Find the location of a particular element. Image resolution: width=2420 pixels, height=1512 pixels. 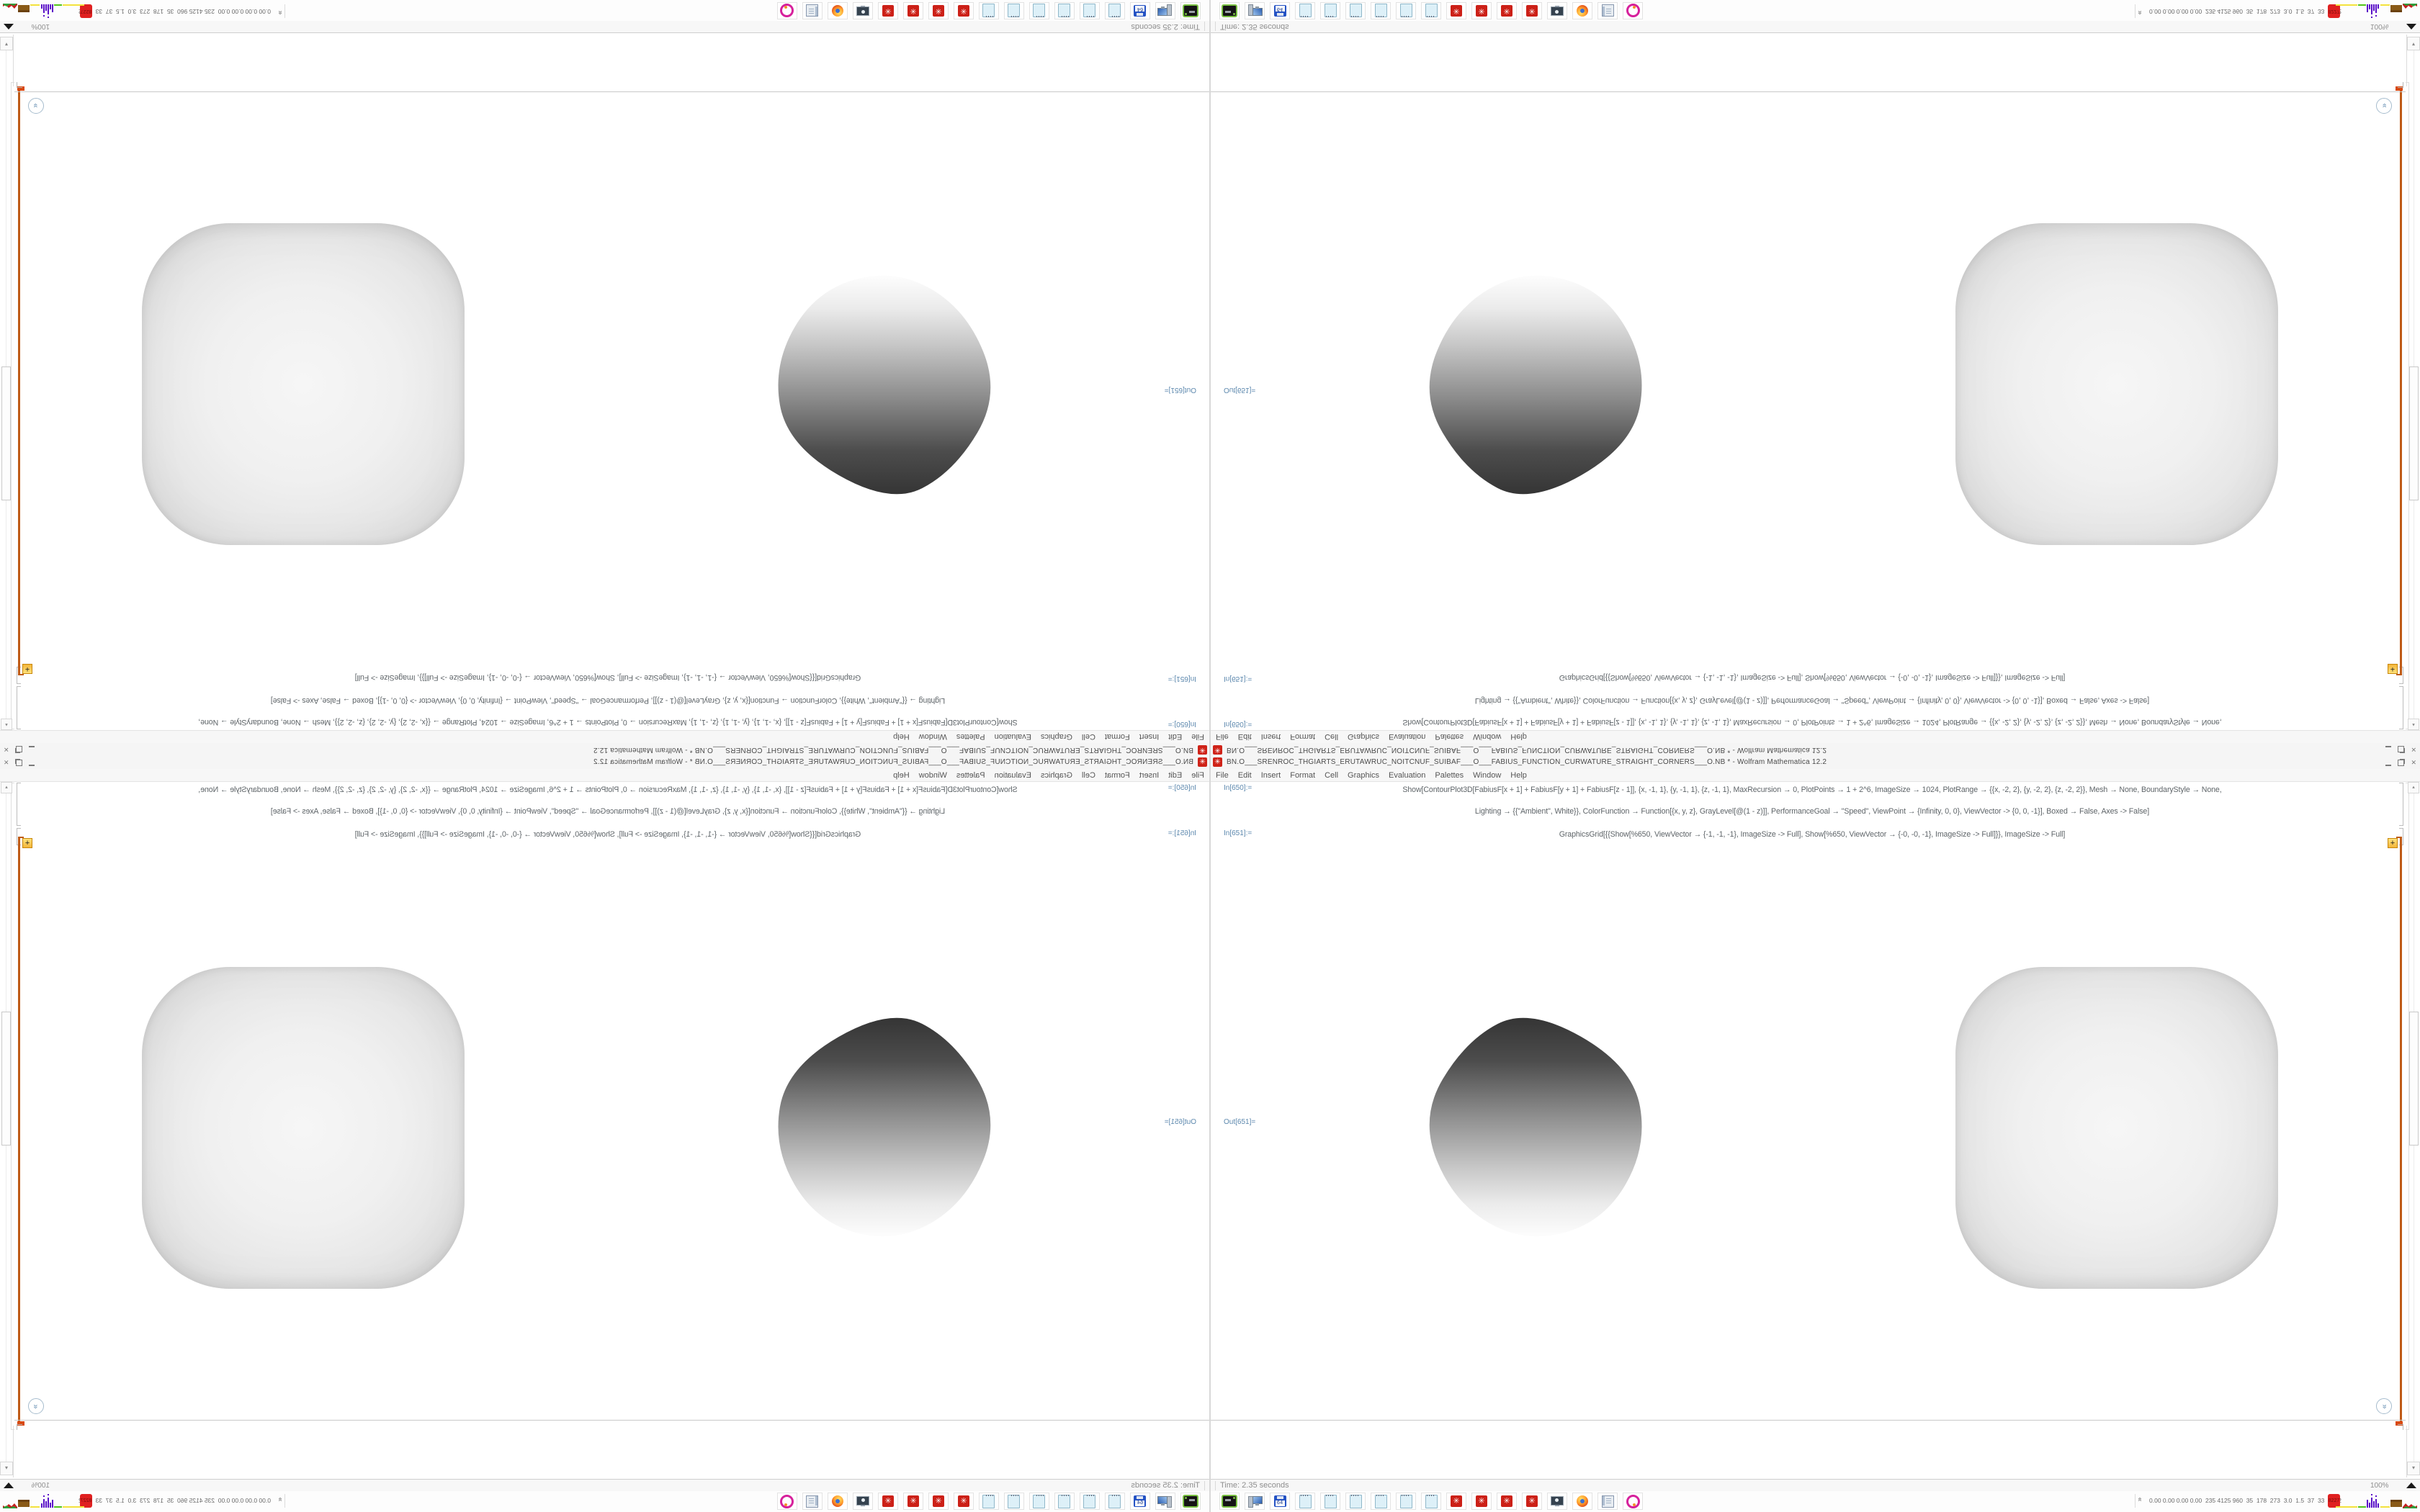

scrollbar-lower-track is located at coordinates (2406, 1451).